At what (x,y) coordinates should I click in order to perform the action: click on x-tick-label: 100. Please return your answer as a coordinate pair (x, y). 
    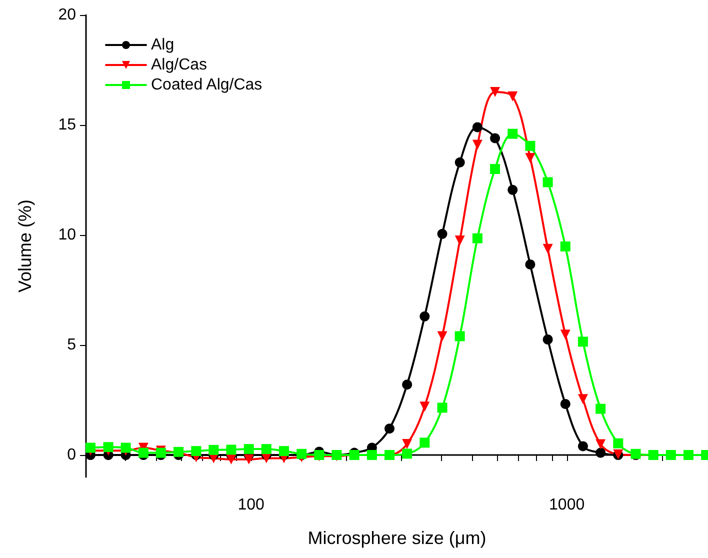
    Looking at the image, I should click on (251, 505).